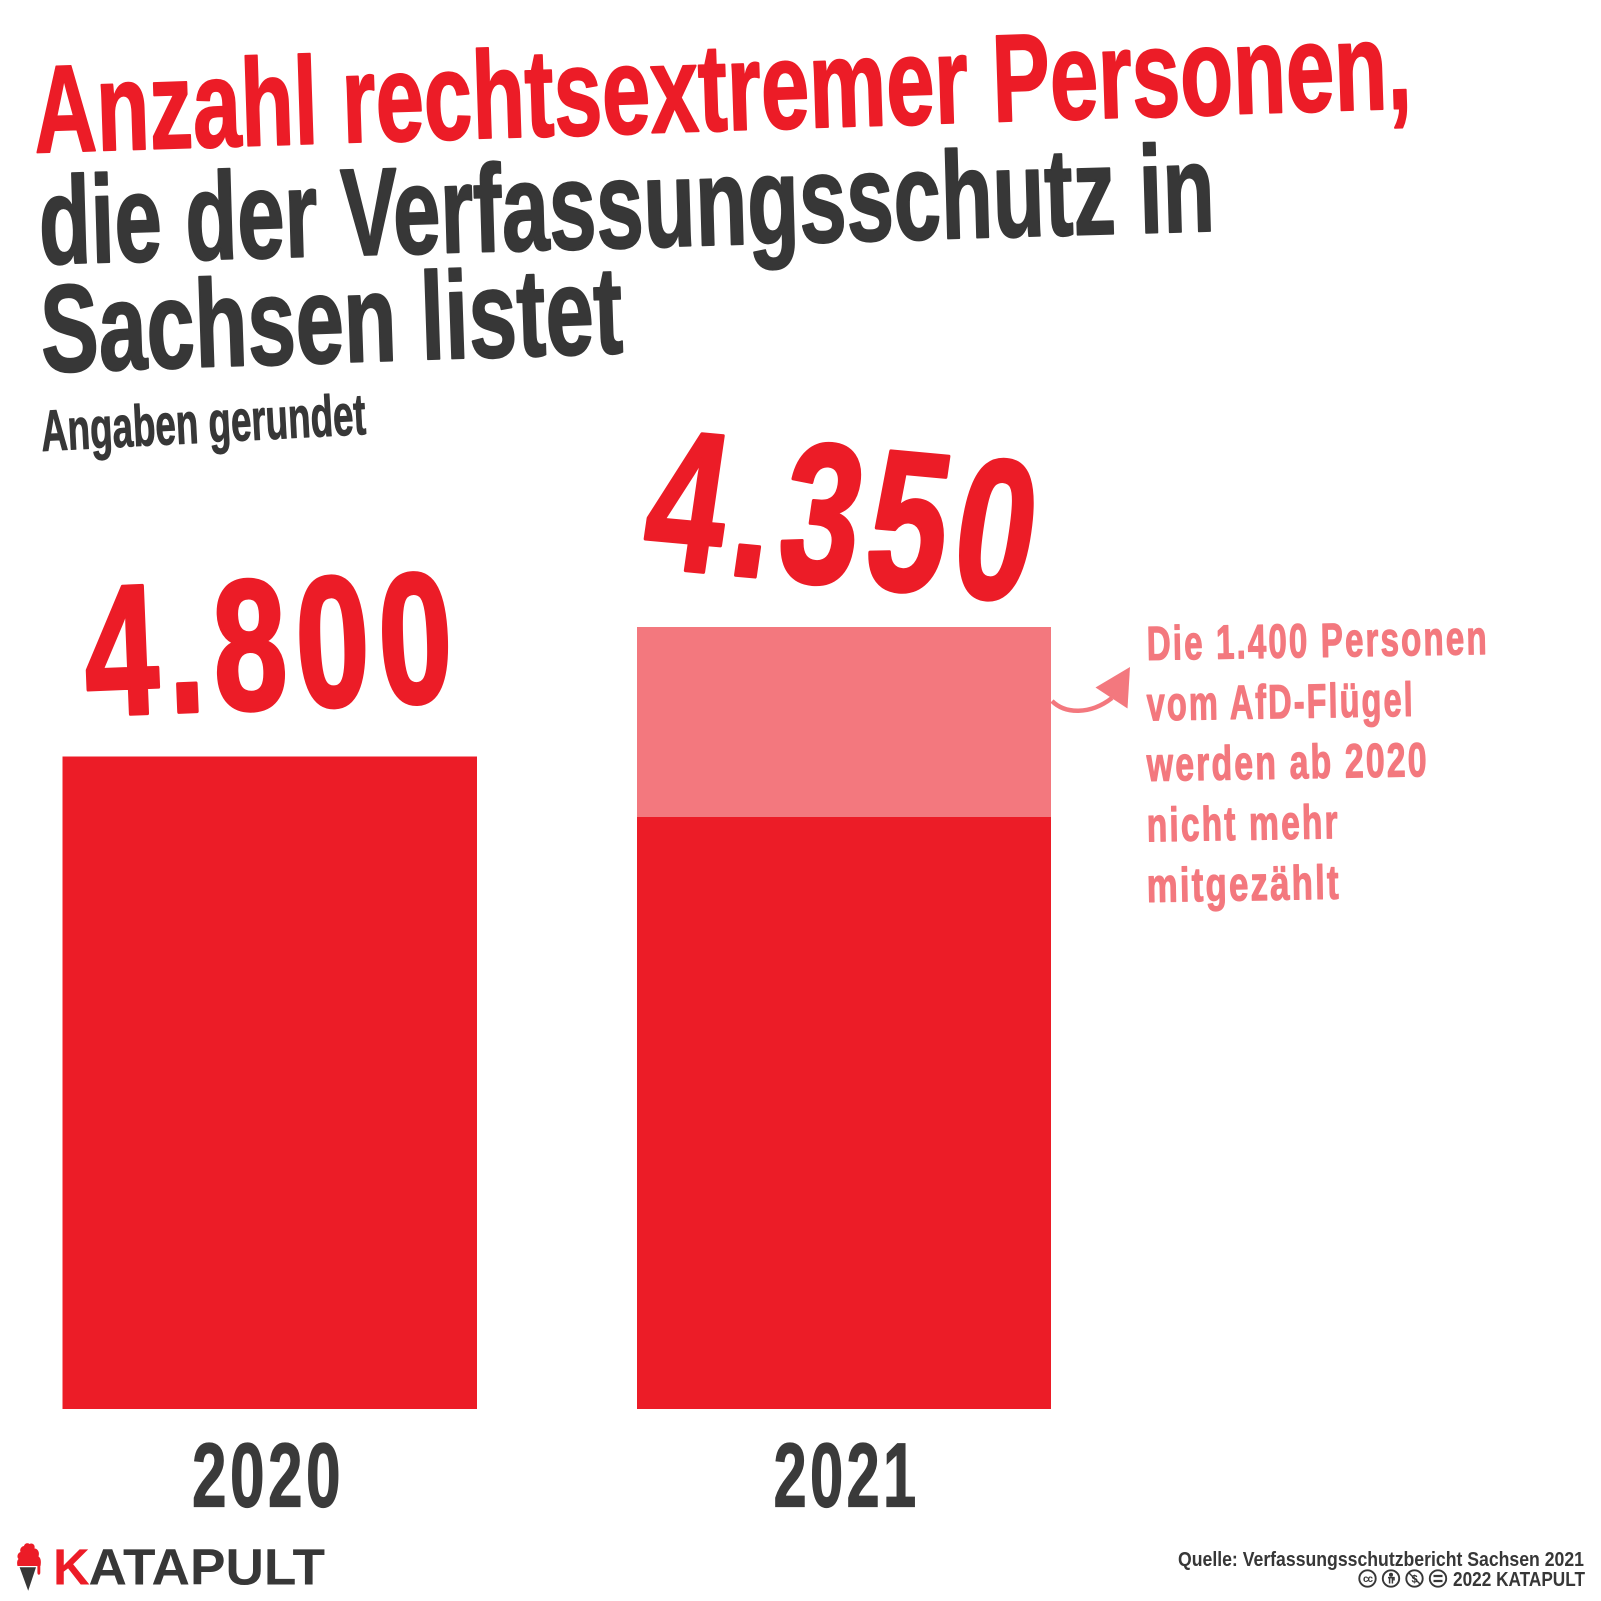 Image resolution: width=1601 pixels, height=1601 pixels. I want to click on svg-text: ATAPULT, so click(207, 1567).